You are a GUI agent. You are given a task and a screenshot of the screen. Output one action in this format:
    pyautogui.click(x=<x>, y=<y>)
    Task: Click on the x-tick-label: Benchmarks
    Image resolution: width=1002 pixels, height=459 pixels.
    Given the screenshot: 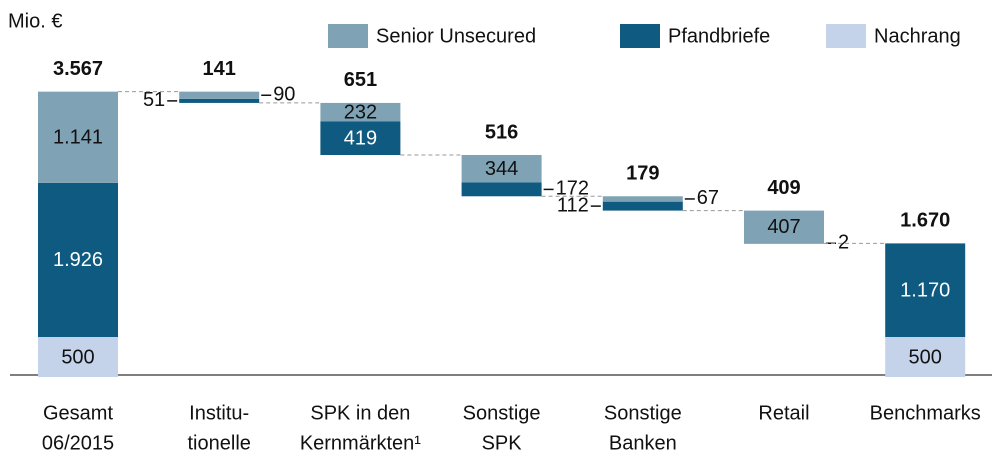 What is the action you would take?
    pyautogui.click(x=925, y=413)
    